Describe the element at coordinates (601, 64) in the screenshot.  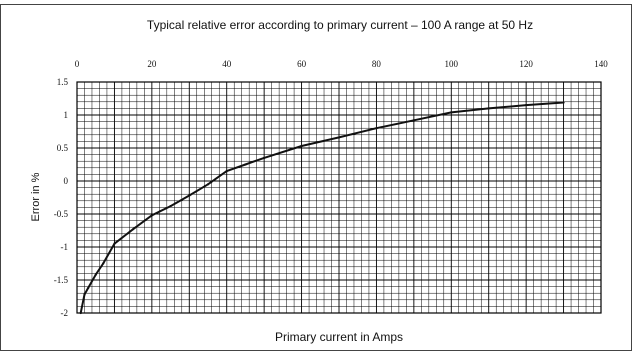
I see `x-tick-label: 140` at that location.